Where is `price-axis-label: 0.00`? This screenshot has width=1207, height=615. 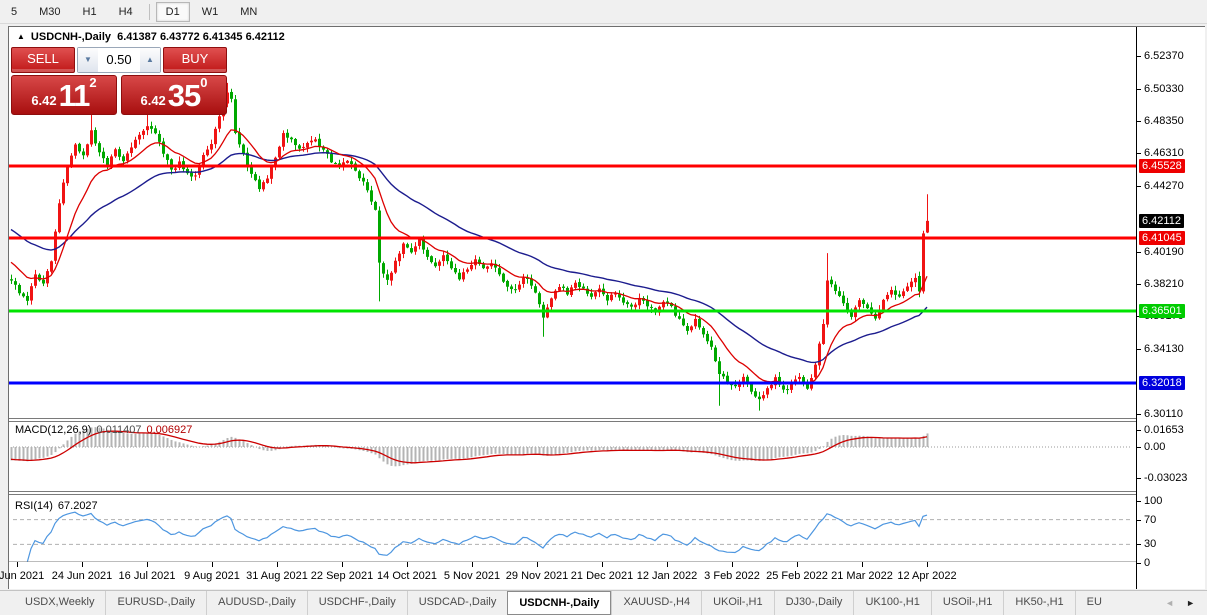 price-axis-label: 0.00 is located at coordinates (1155, 447).